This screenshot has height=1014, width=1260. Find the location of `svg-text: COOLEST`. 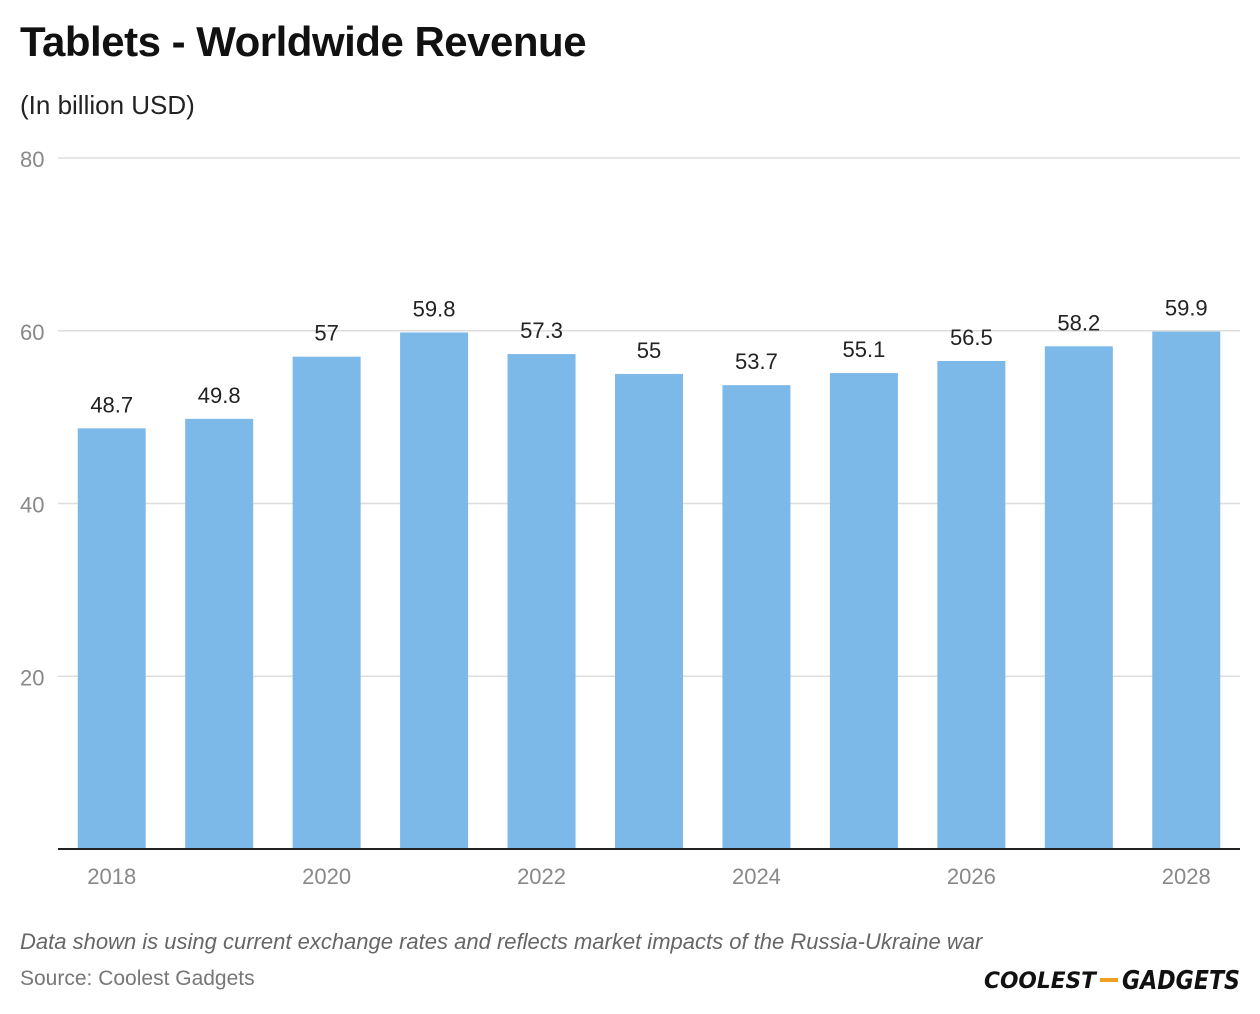

svg-text: COOLEST is located at coordinates (1041, 981).